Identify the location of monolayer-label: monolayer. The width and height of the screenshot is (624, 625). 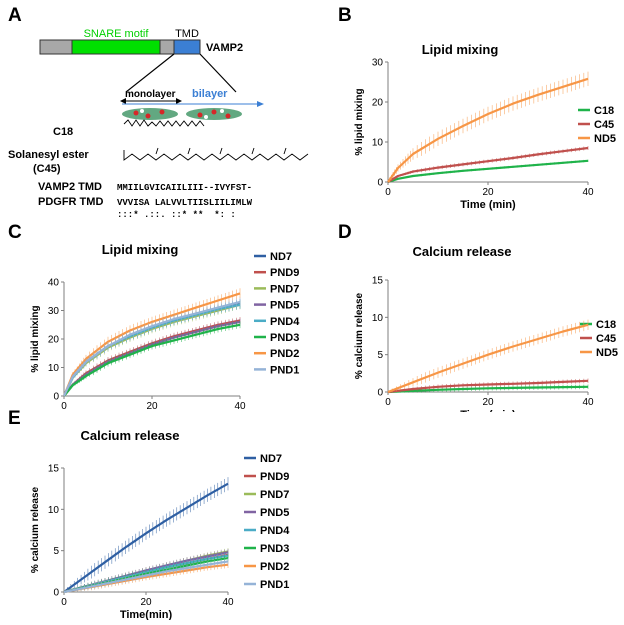
(150, 94).